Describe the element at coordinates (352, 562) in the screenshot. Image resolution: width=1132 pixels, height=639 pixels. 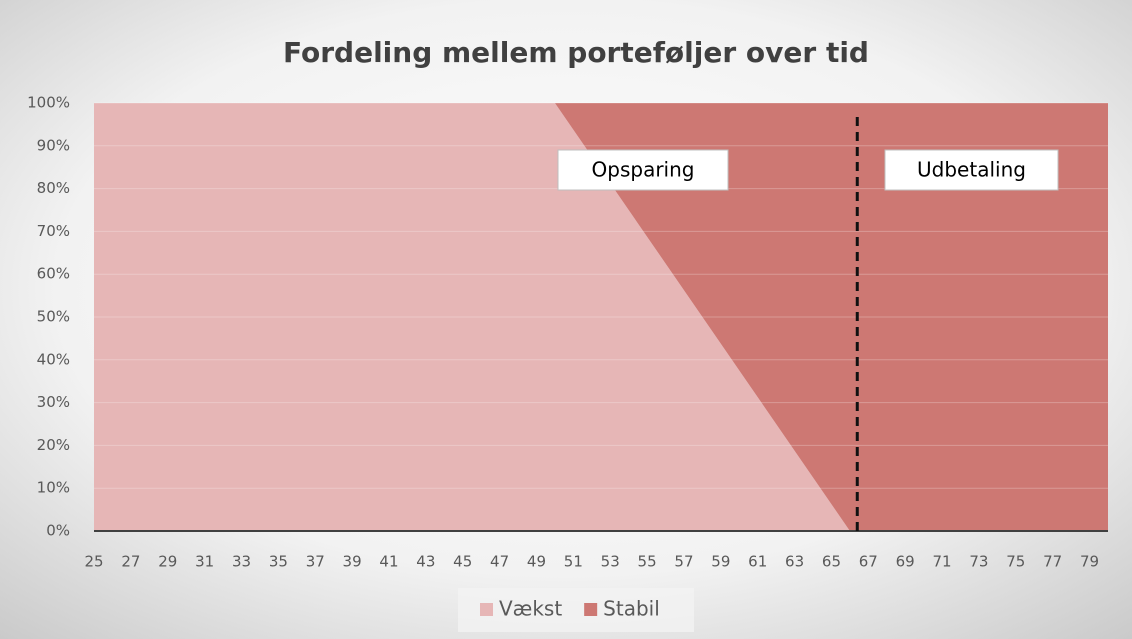
I see `x-tick-label: 39` at that location.